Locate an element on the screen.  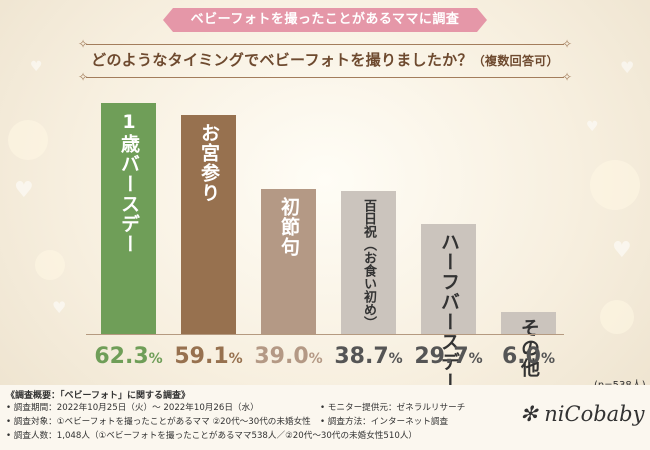
value-number: 29.7 is located at coordinates (441, 356).